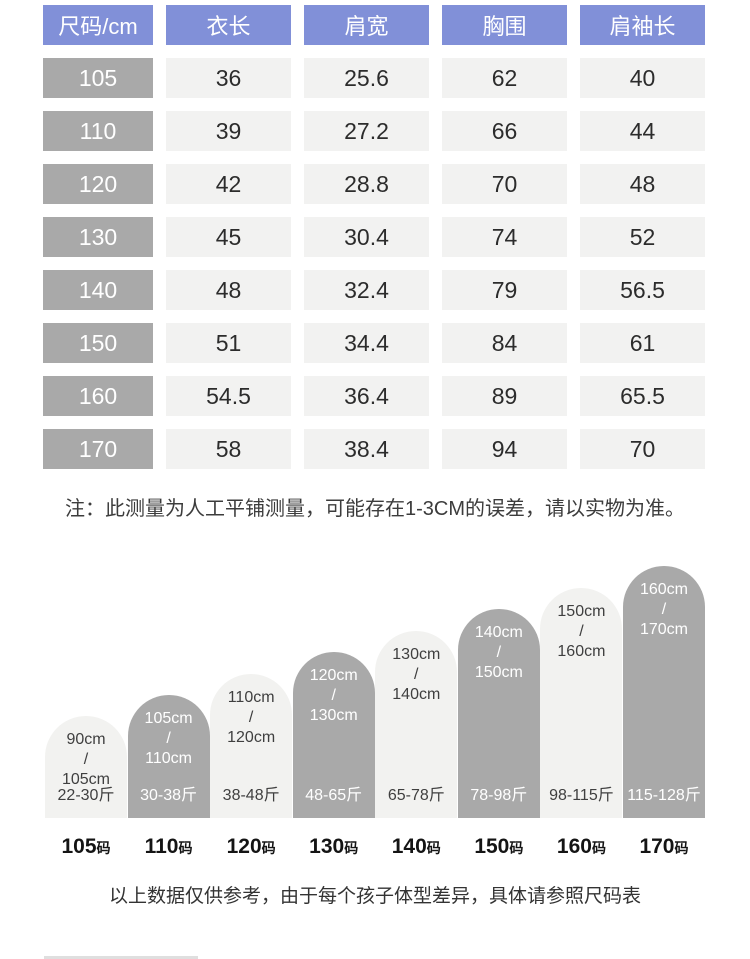  I want to click on table-header-cell: 尺码/cm, so click(98, 25).